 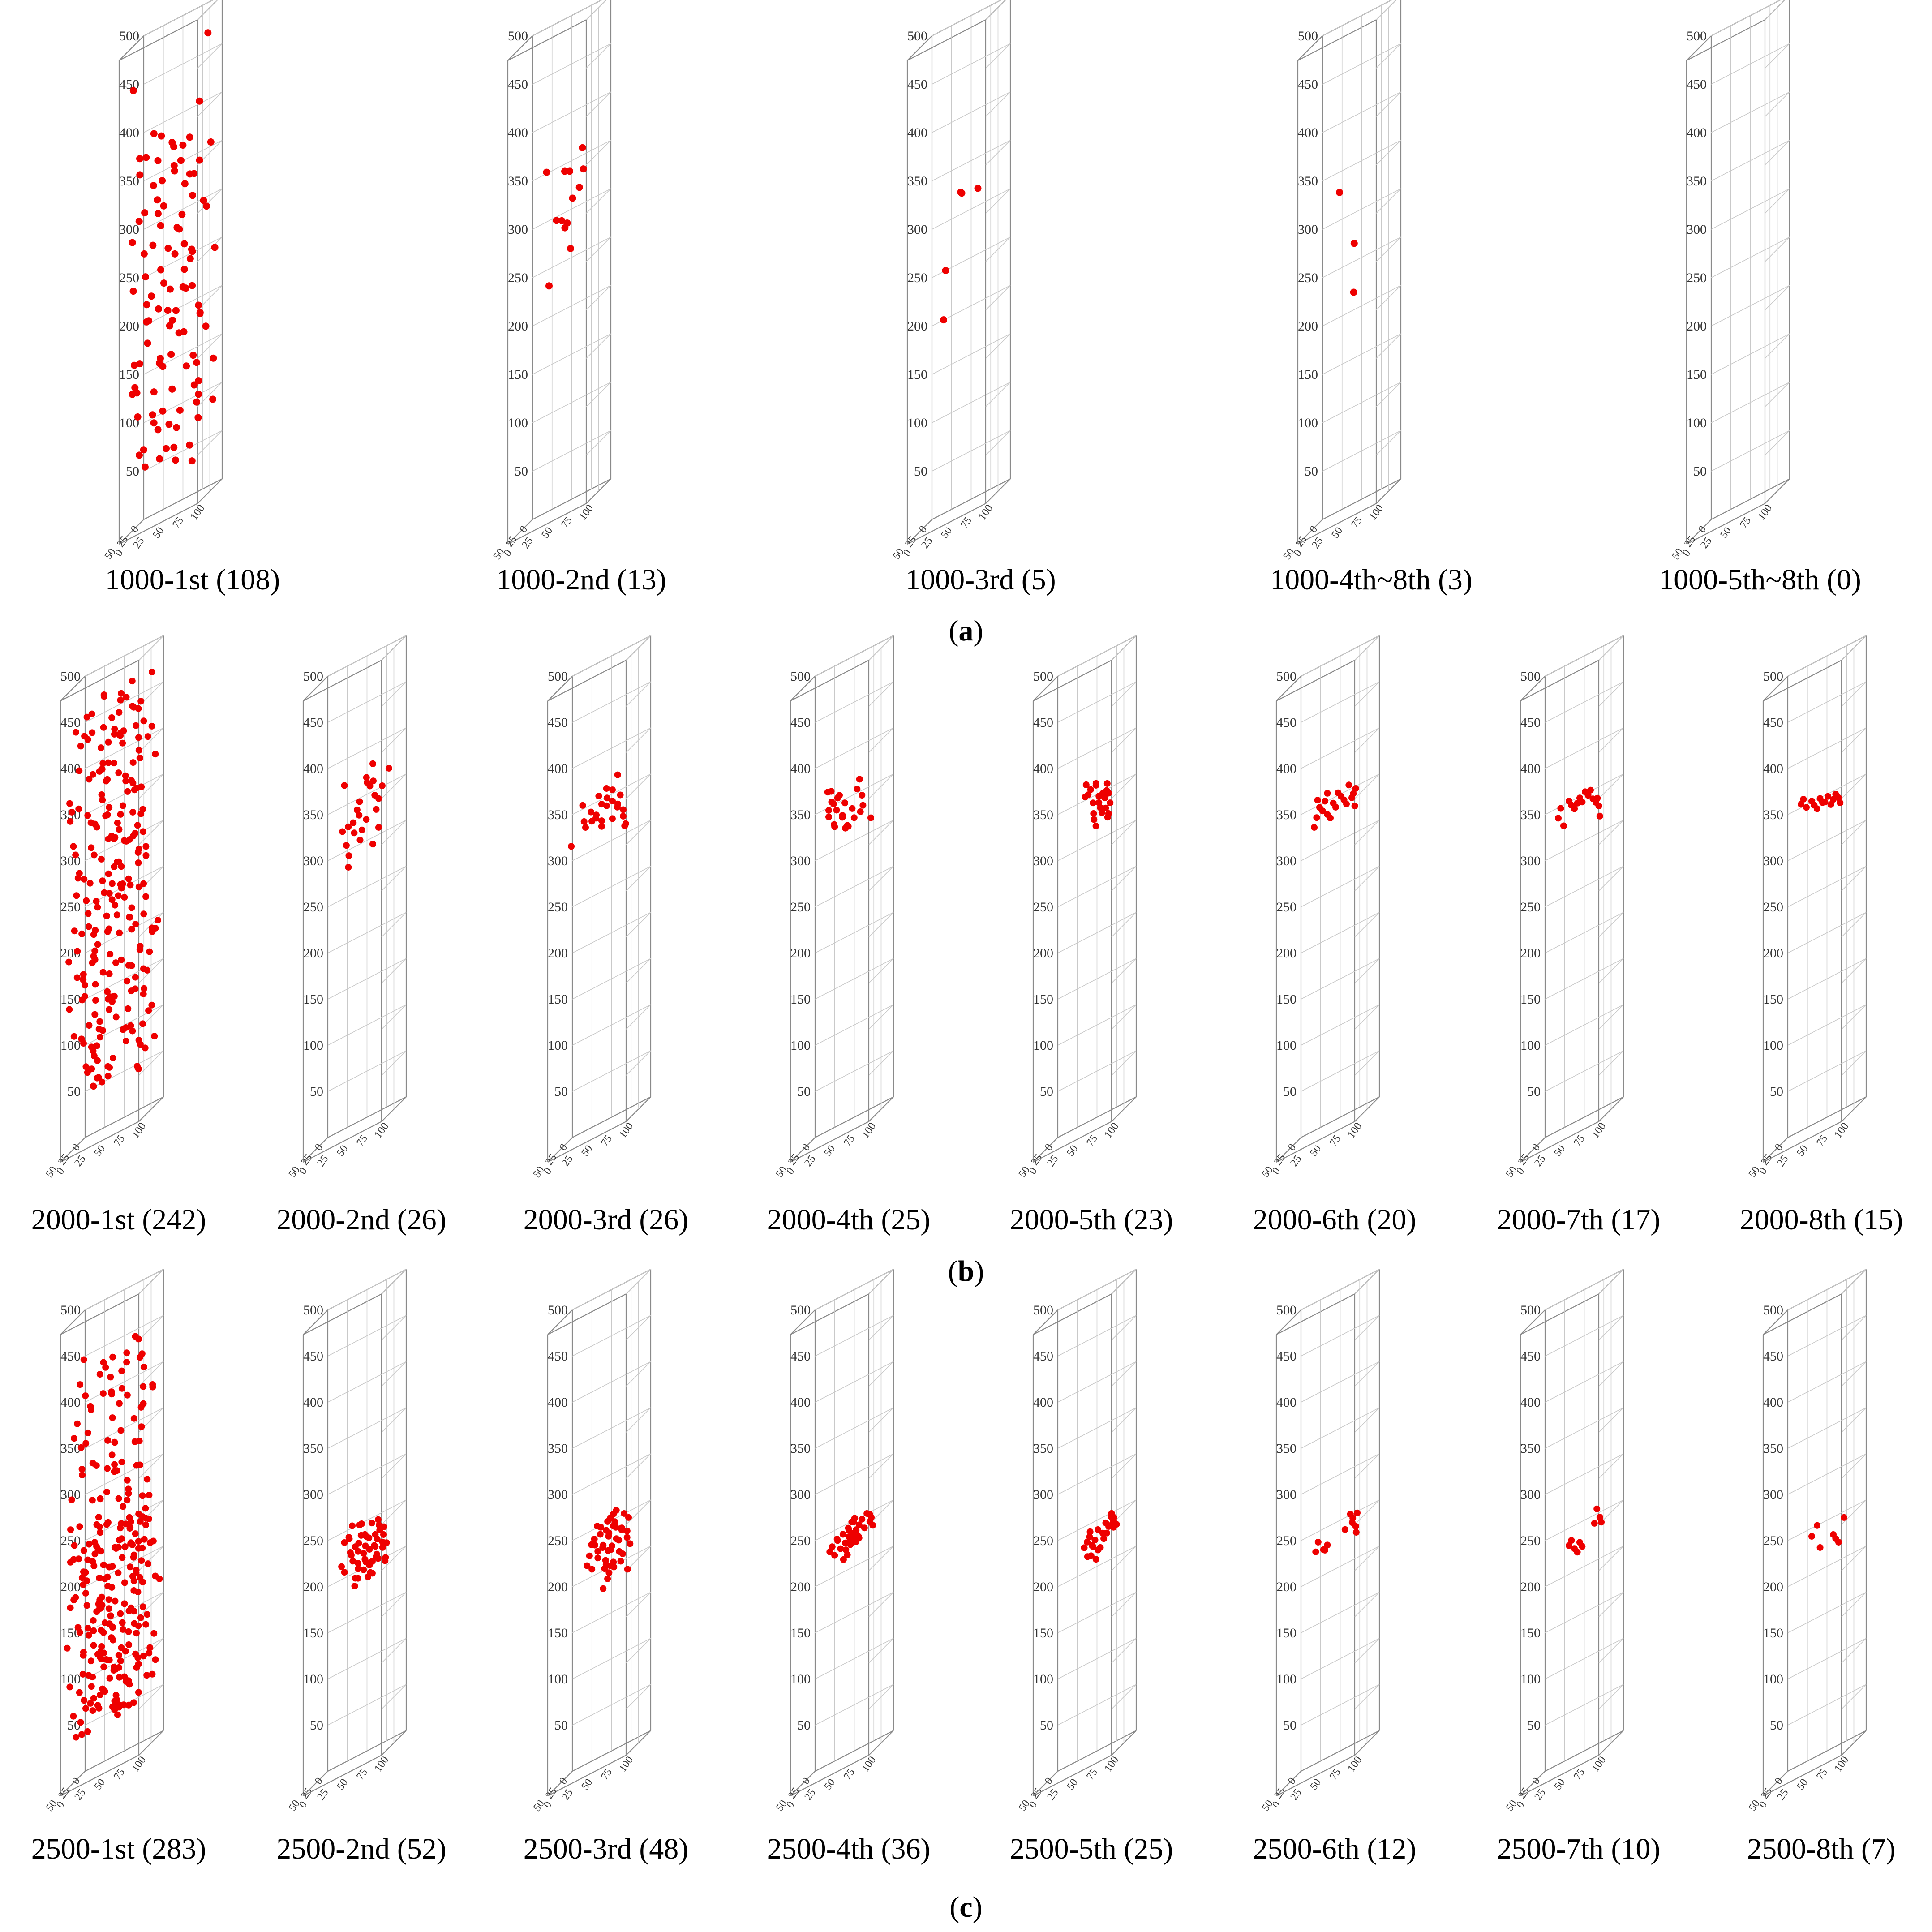 I want to click on part-label-open: (, so click(x=954, y=1907).